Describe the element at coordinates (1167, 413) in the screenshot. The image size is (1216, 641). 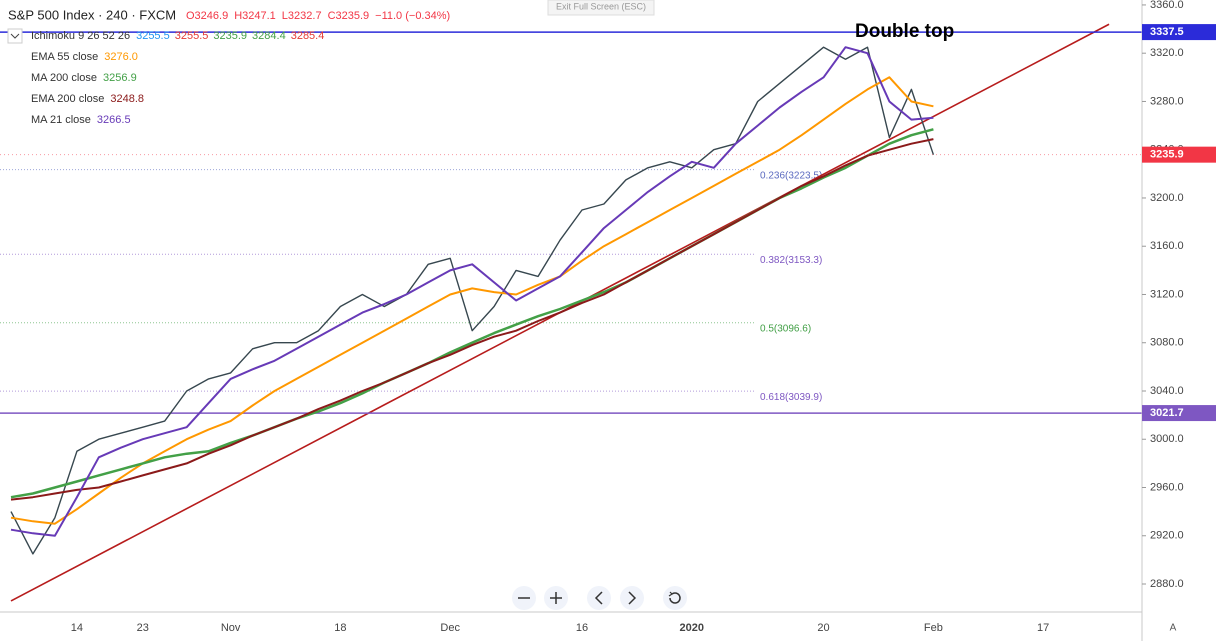
I see `price-tag-label: 3021.7` at that location.